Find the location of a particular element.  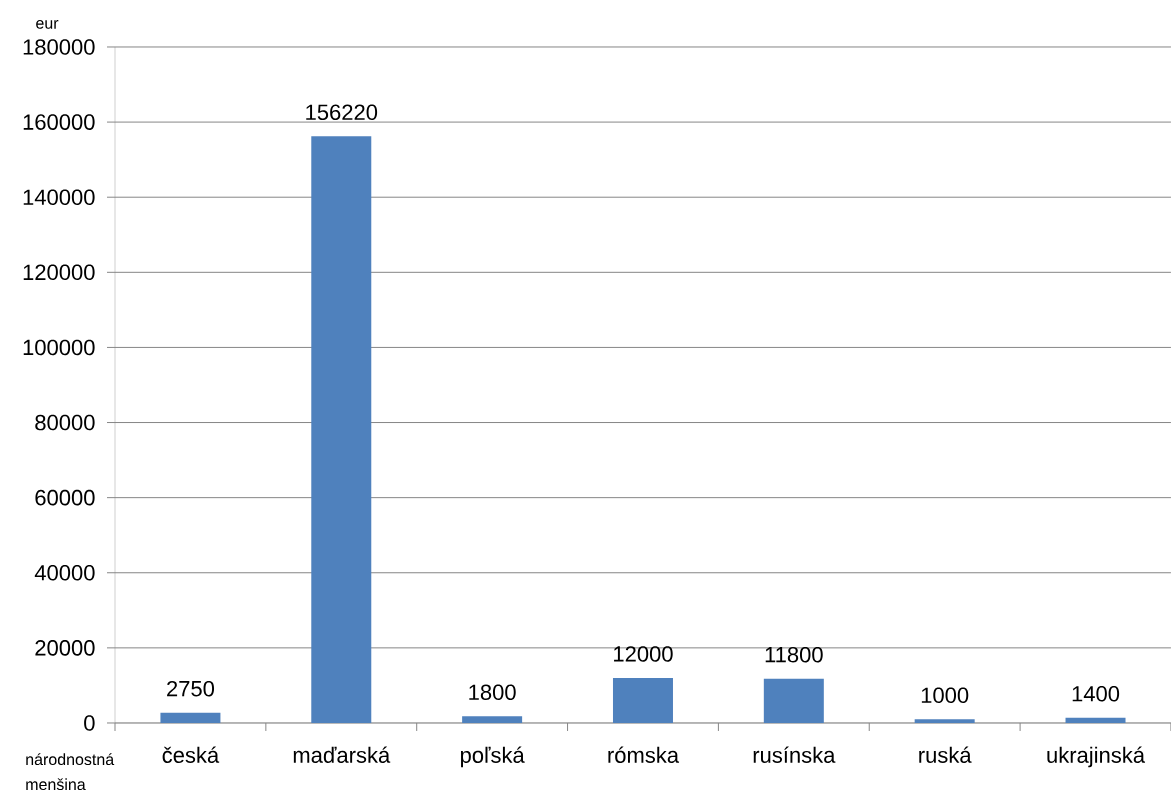

data-label: 12000 is located at coordinates (643, 654).